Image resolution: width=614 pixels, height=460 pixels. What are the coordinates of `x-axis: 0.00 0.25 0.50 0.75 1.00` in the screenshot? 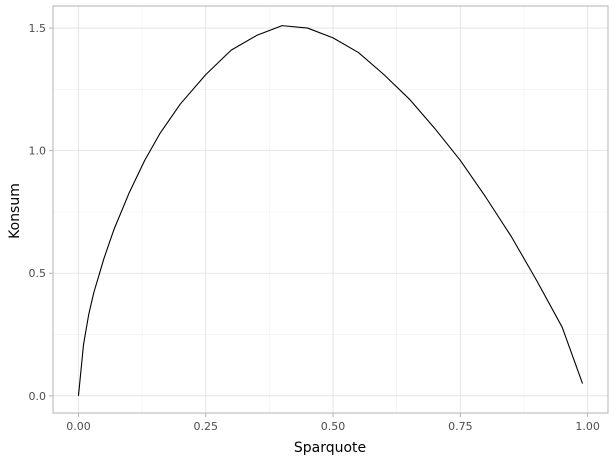 It's located at (333, 423).